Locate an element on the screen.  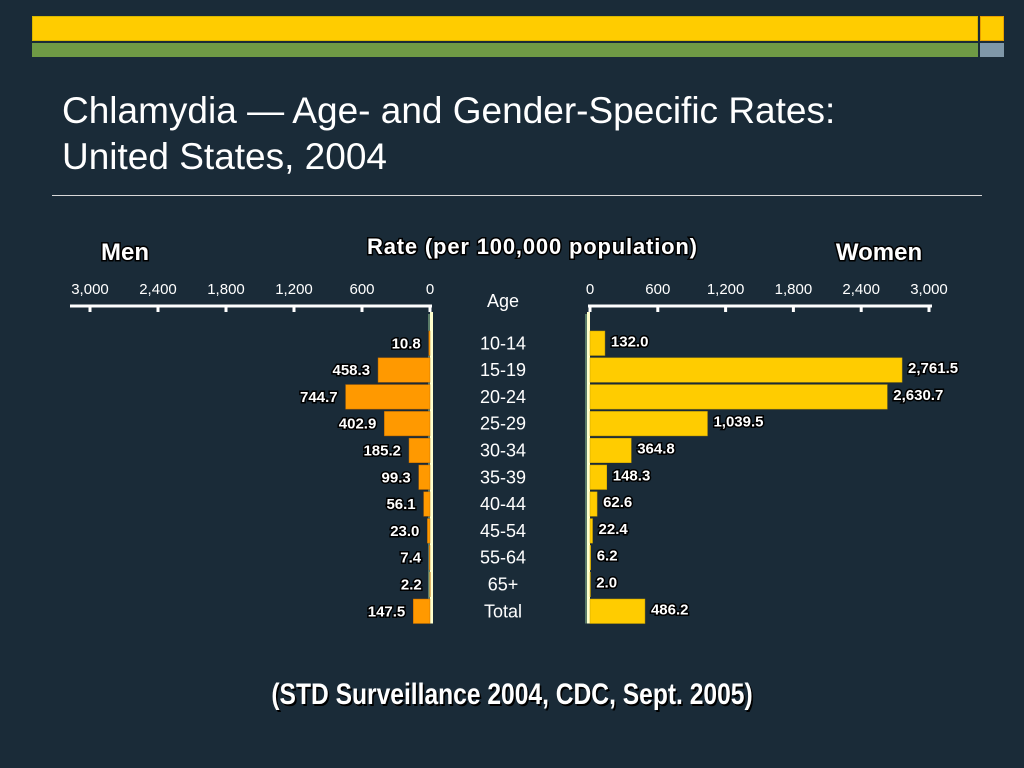
men-data-label: 23.0 is located at coordinates (404, 531).